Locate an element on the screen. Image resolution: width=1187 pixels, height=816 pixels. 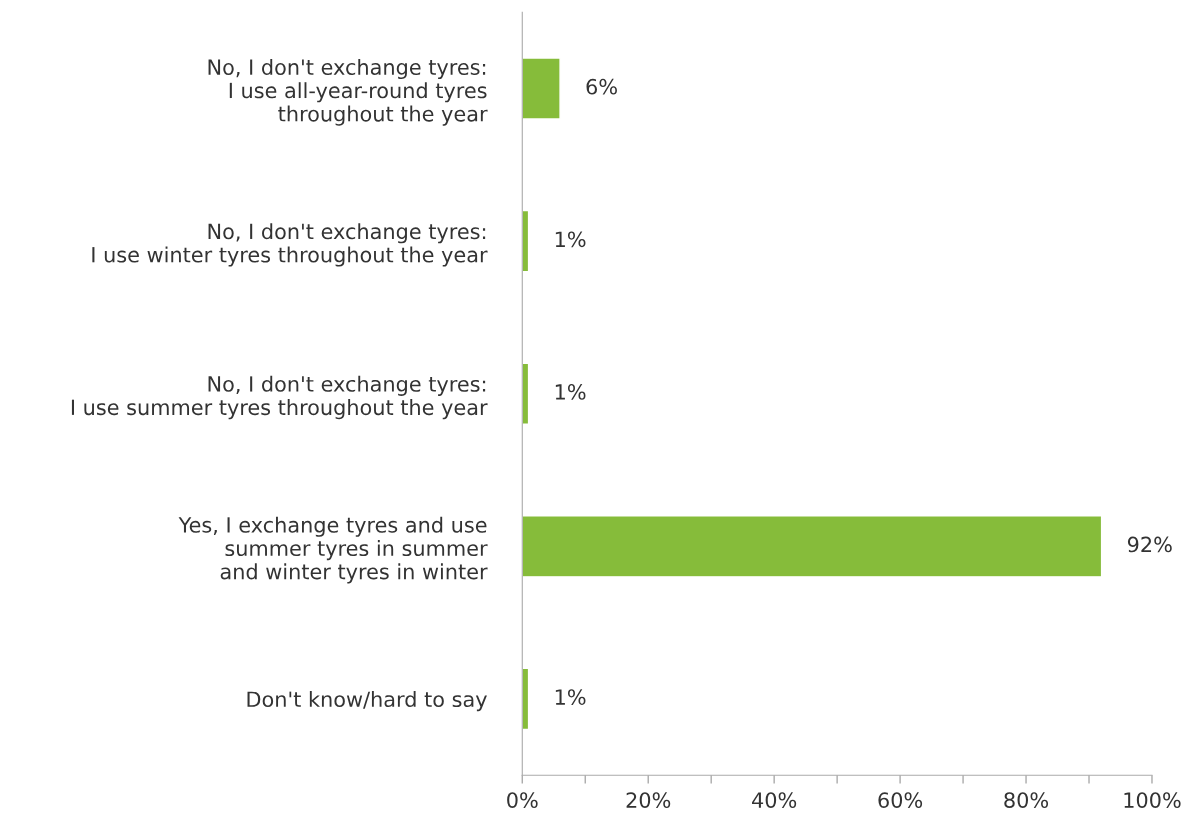
y-tick-label: Don't know/hard to say is located at coordinates (367, 701).